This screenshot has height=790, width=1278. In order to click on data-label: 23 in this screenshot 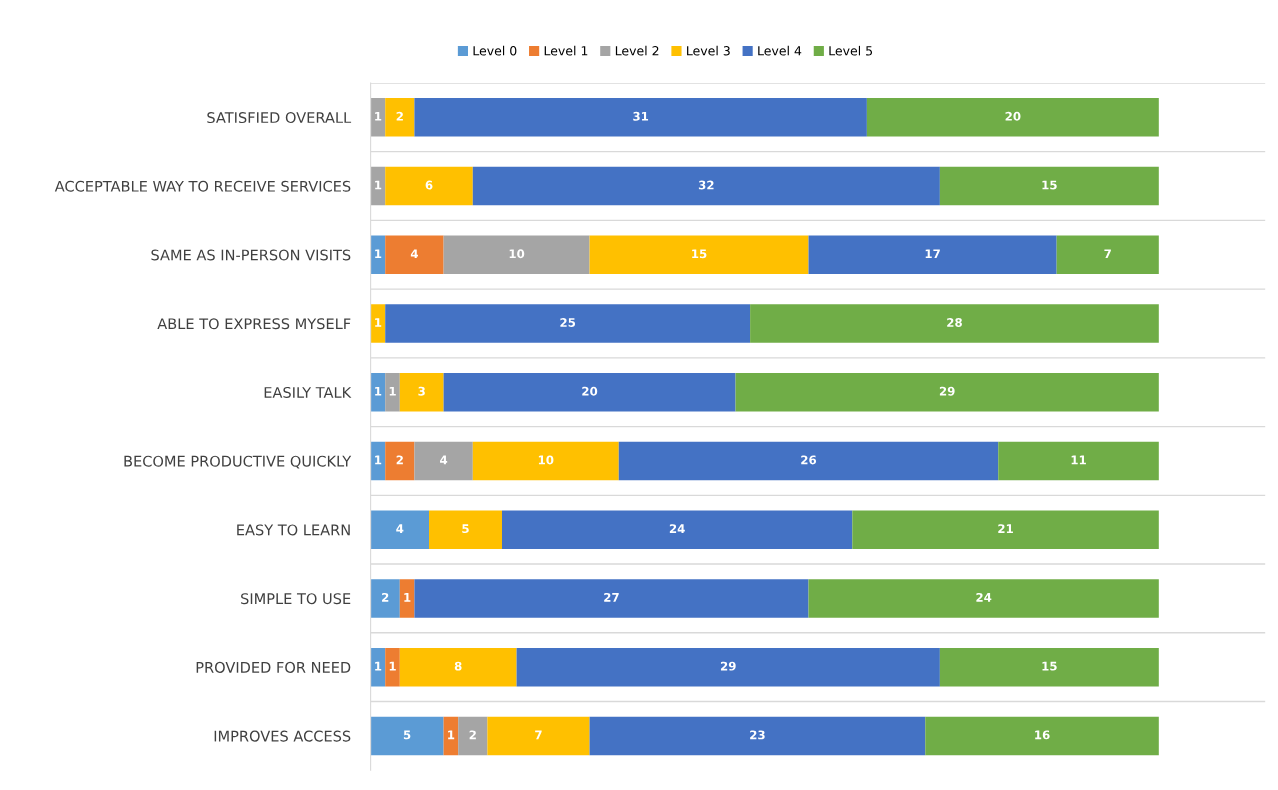, I will do `click(757, 735)`.